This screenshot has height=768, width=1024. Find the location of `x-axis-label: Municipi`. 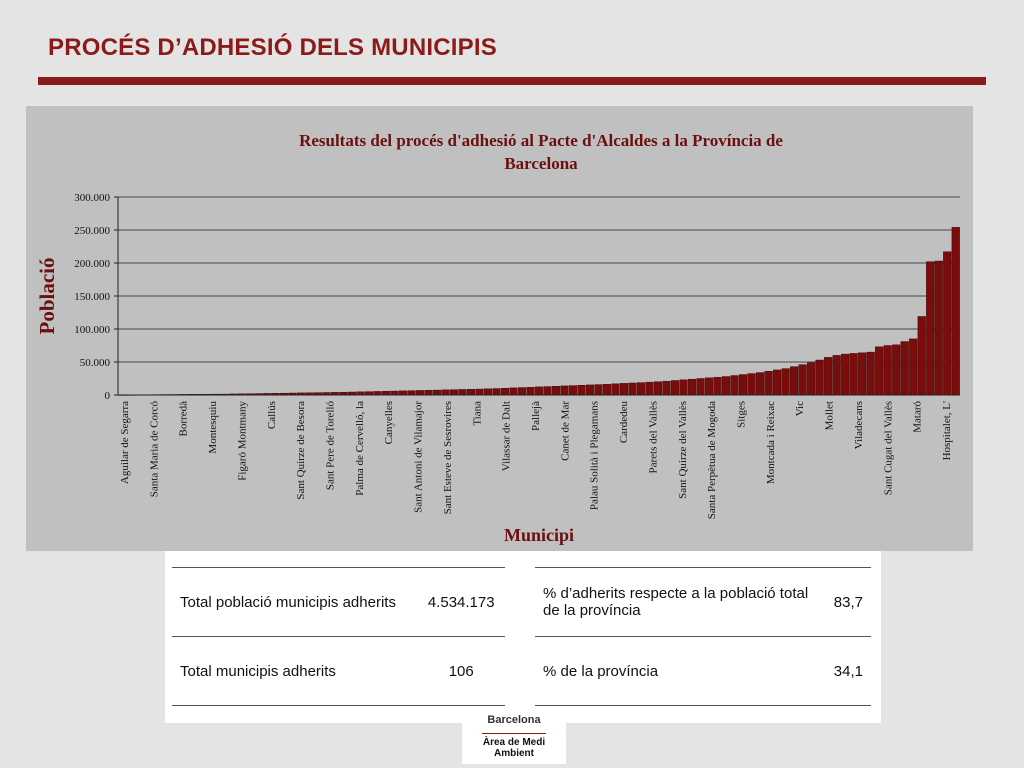

x-axis-label: Municipi is located at coordinates (539, 535).